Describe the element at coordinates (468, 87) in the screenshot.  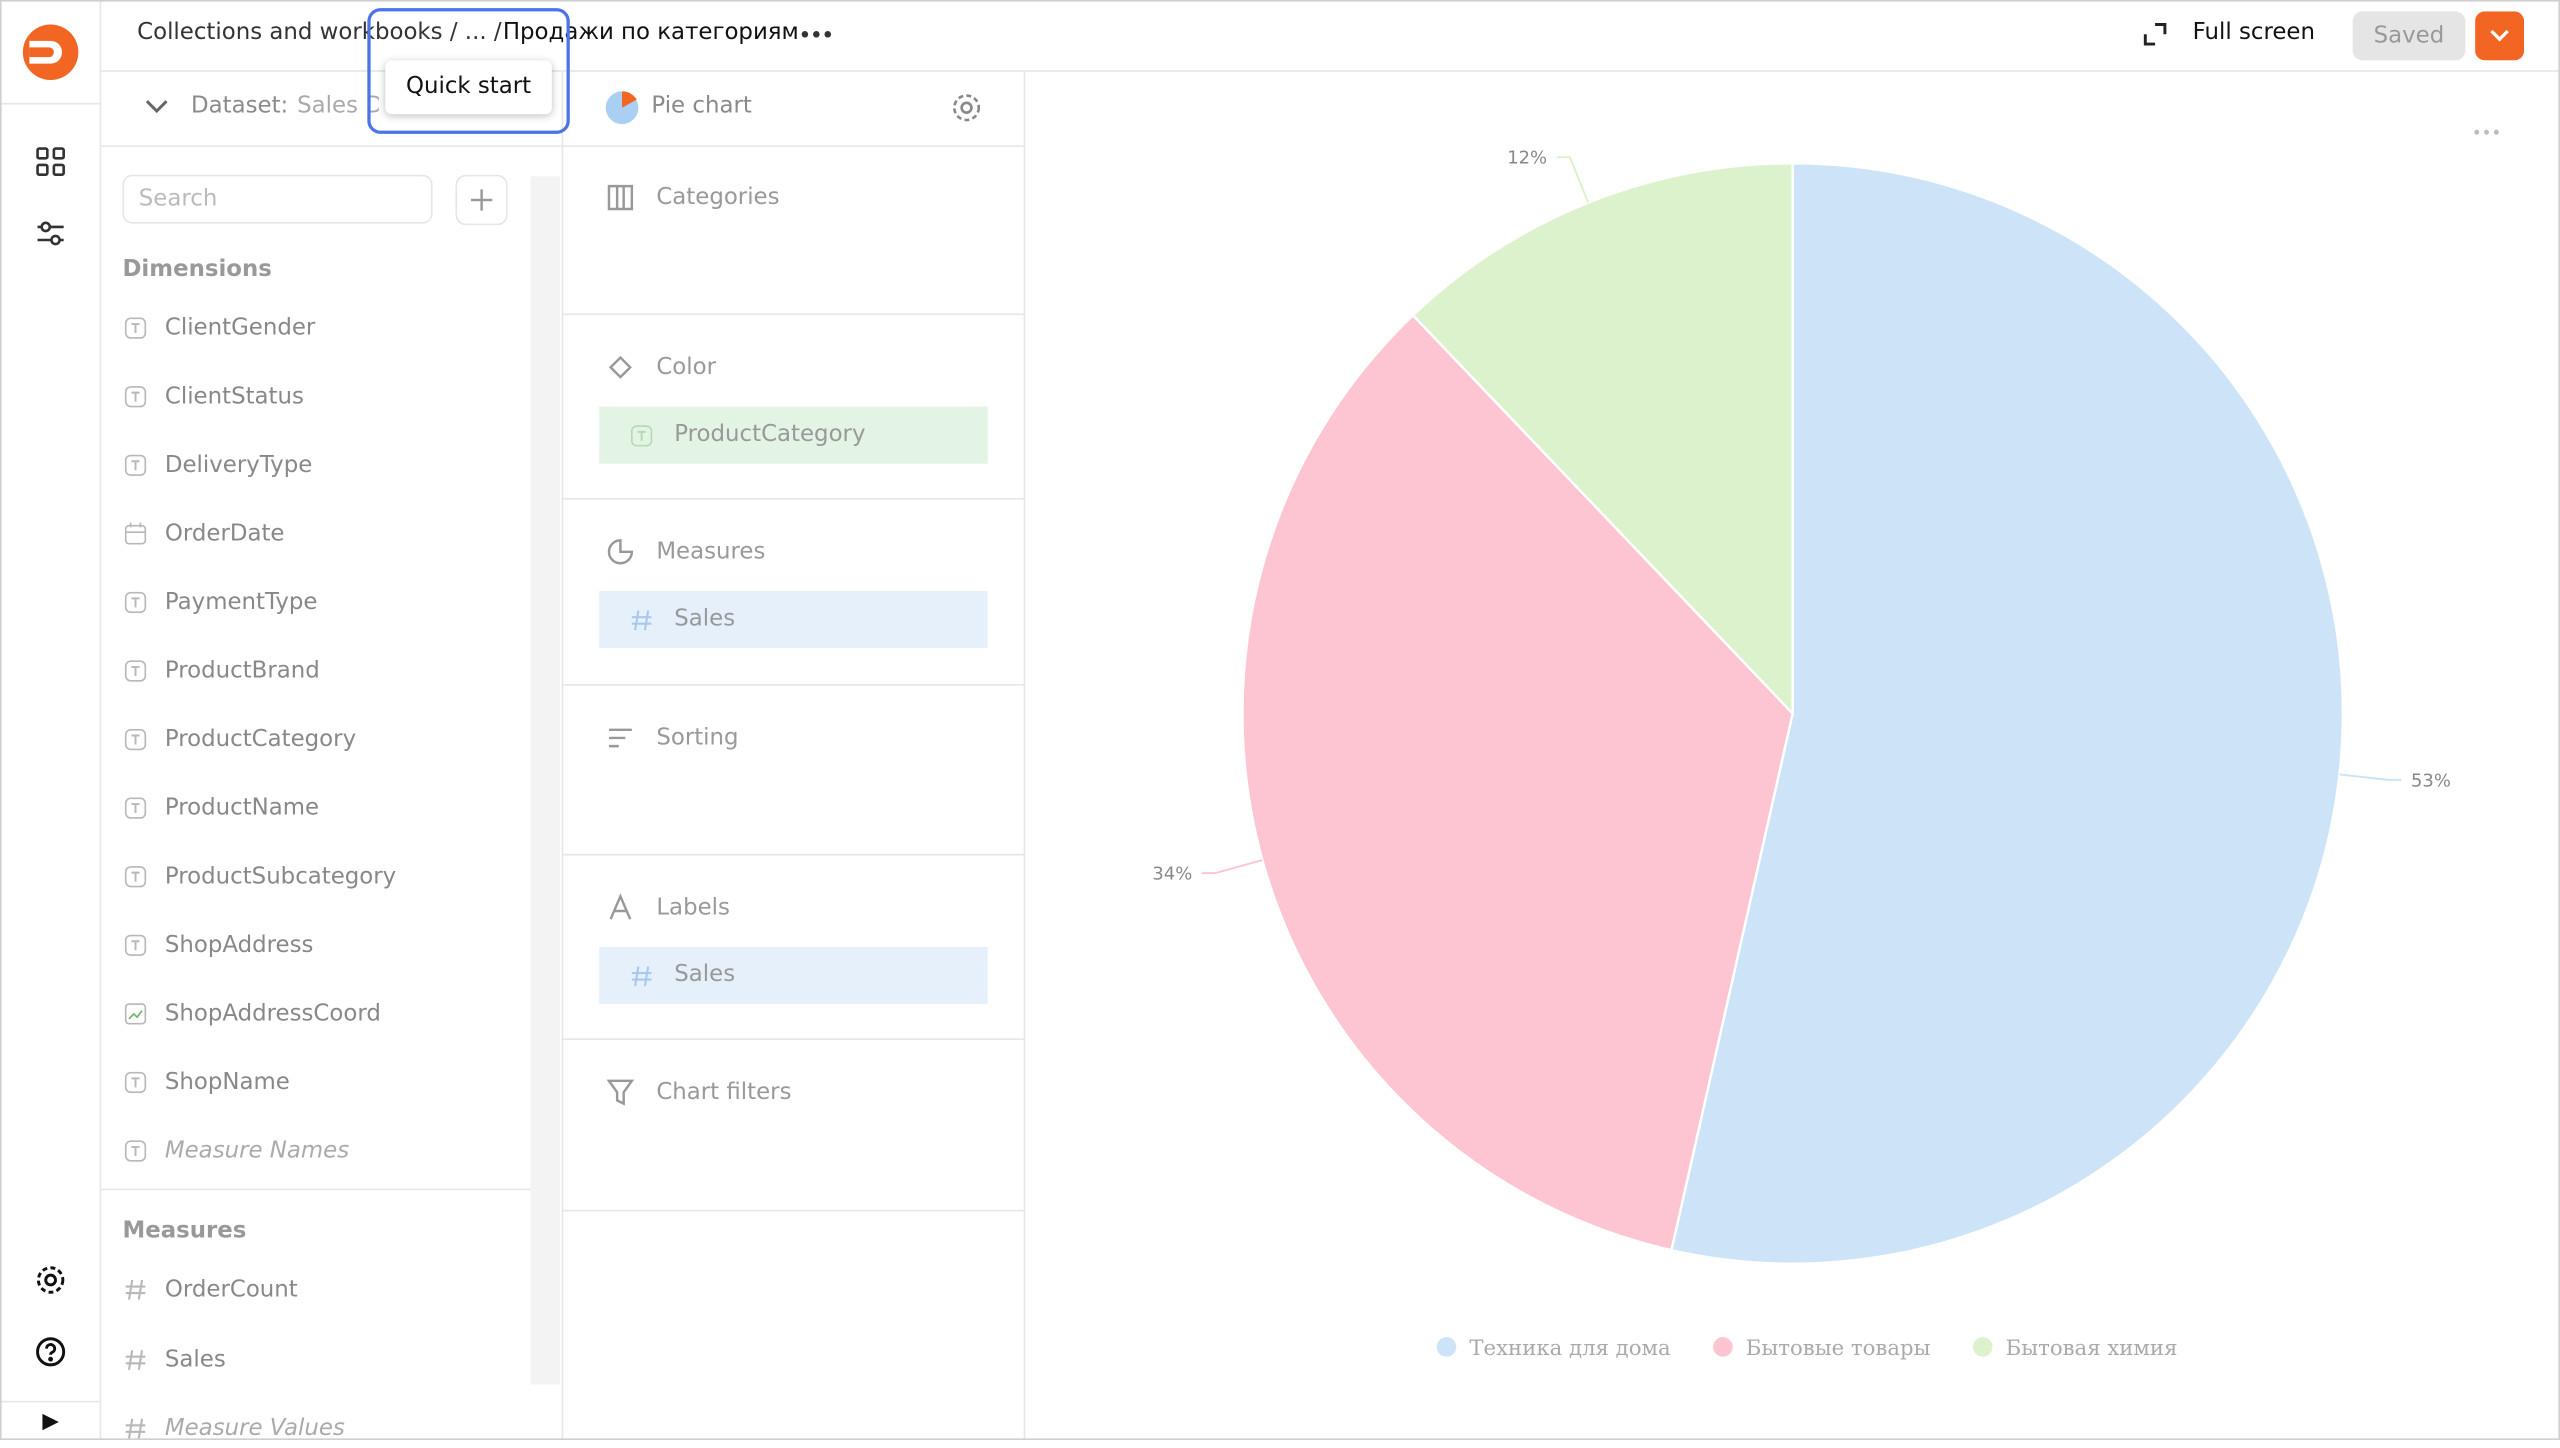
I see `tooltip: Quick start` at that location.